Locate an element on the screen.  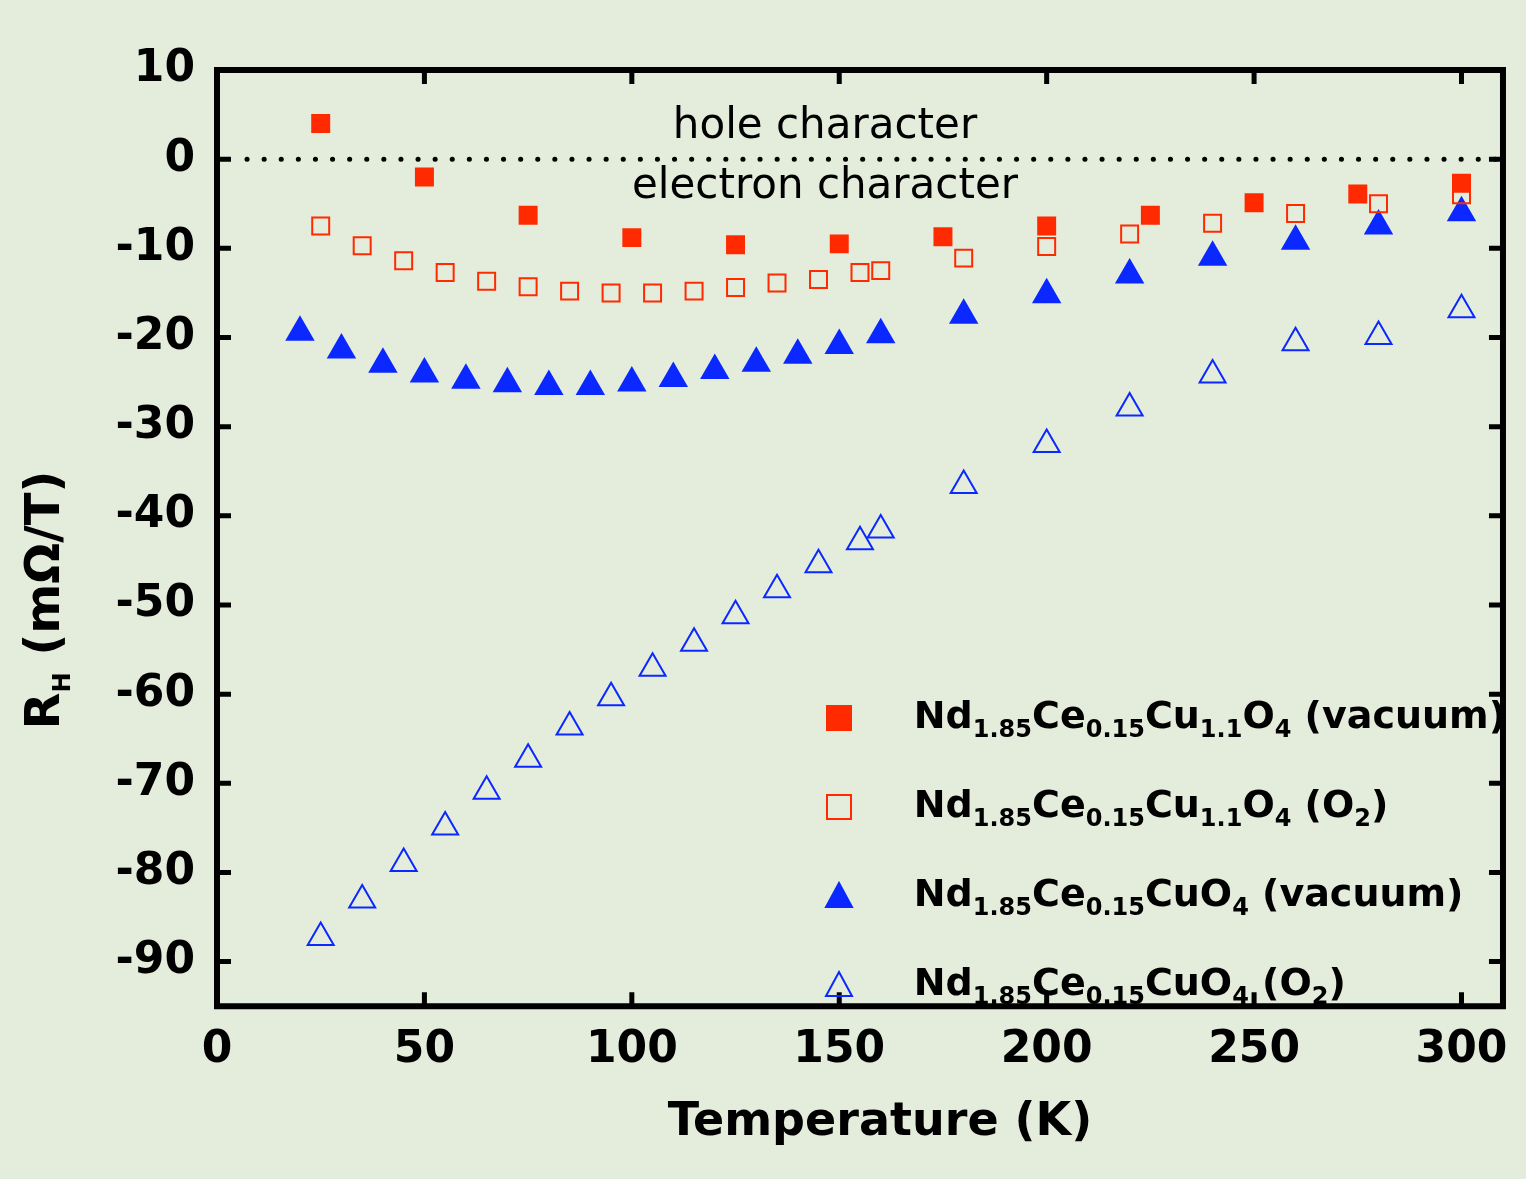
y-tick-label: -10 is located at coordinates (155, 244).